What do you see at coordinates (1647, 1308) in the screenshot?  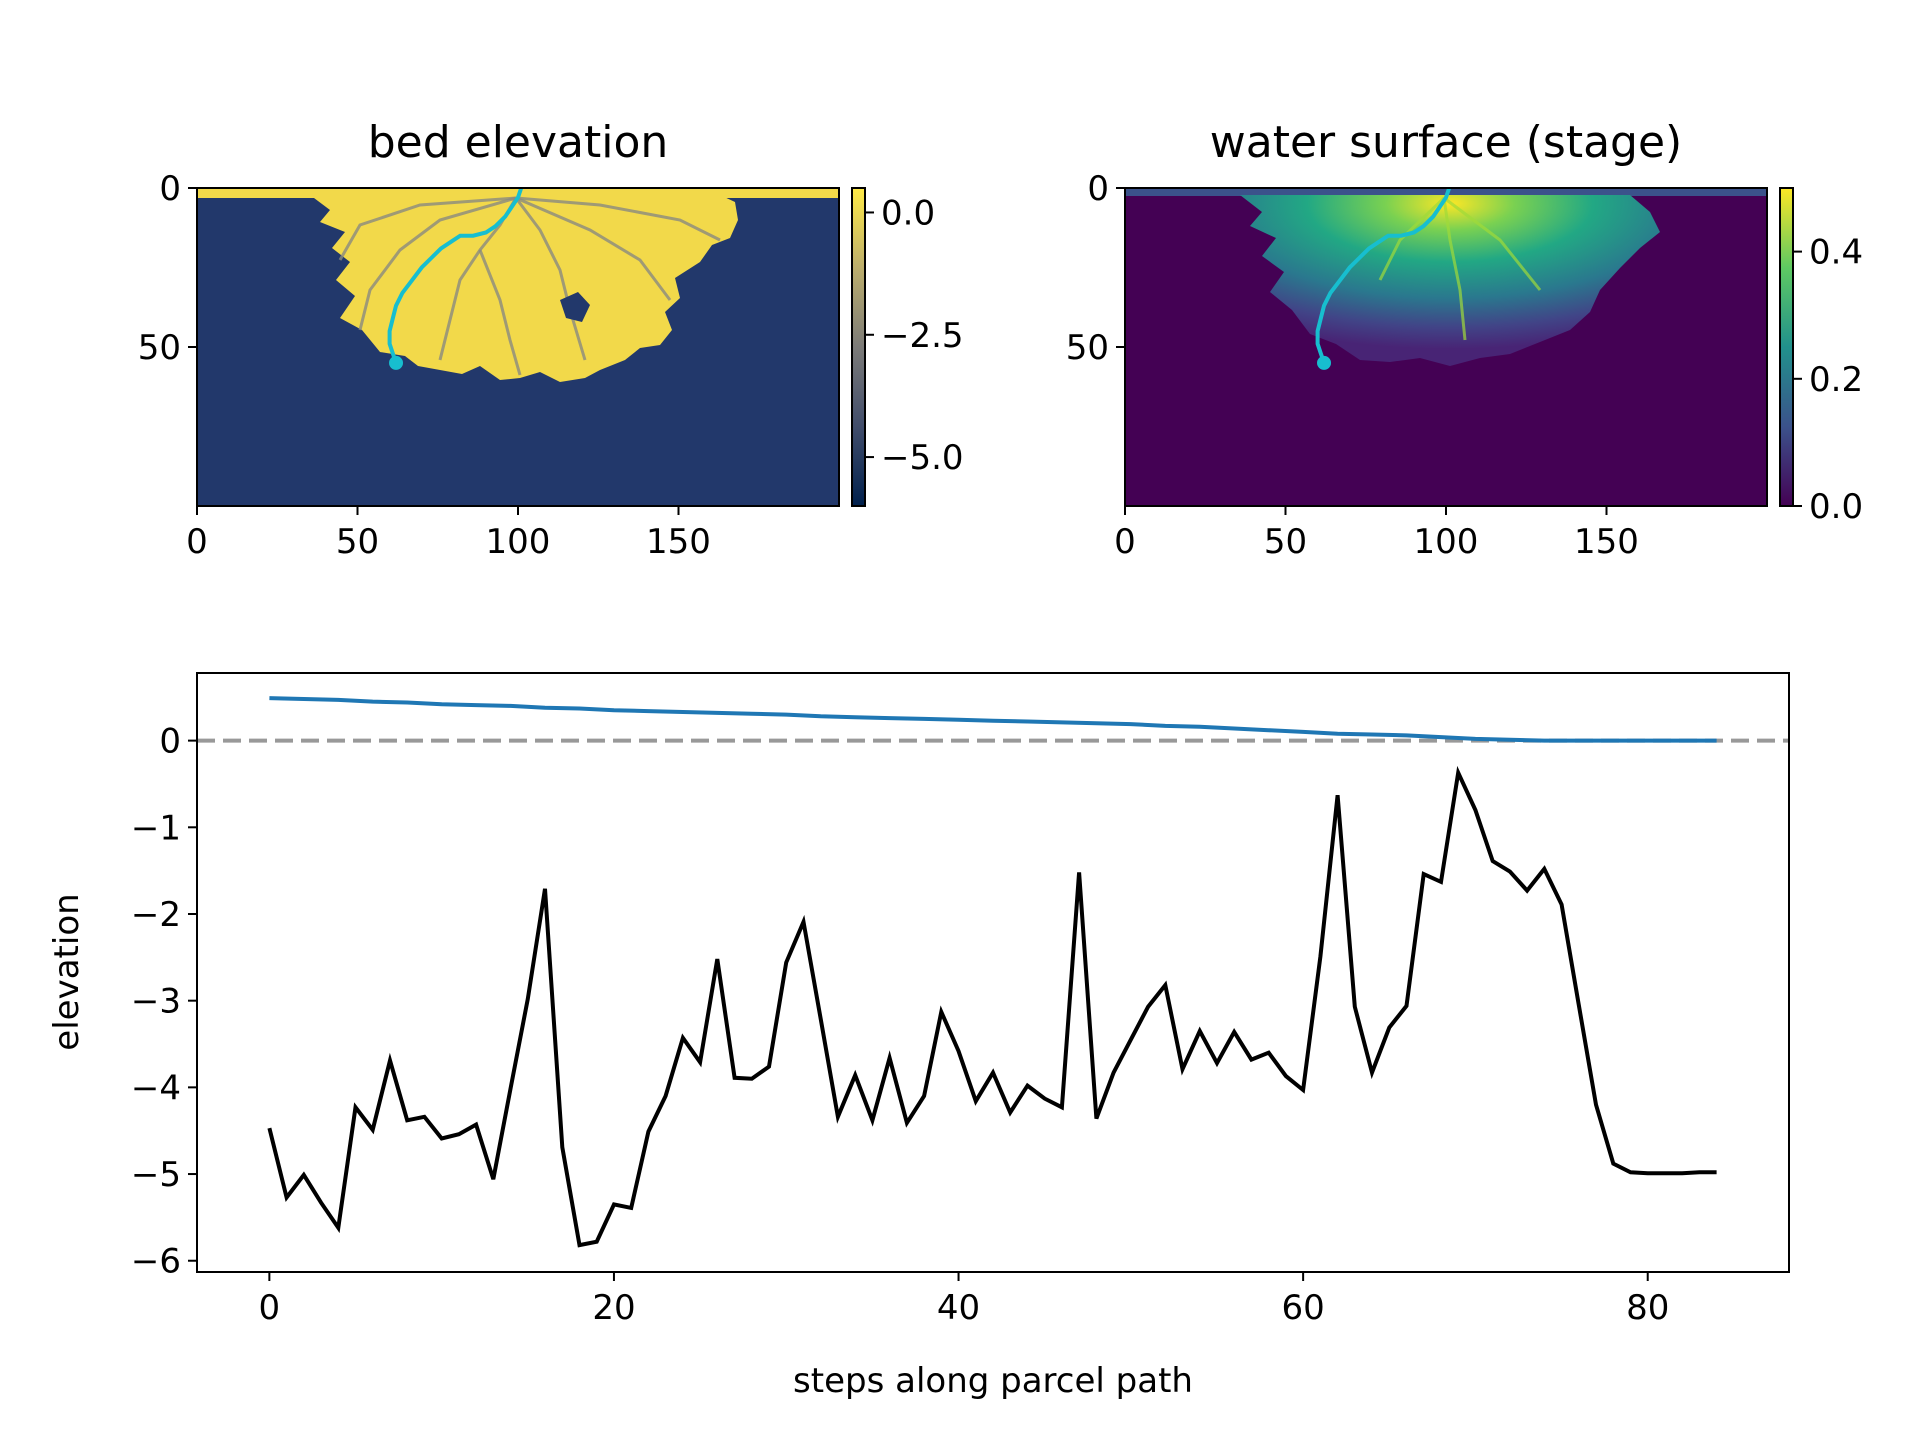 I see `profile-x-tick-label: 80` at bounding box center [1647, 1308].